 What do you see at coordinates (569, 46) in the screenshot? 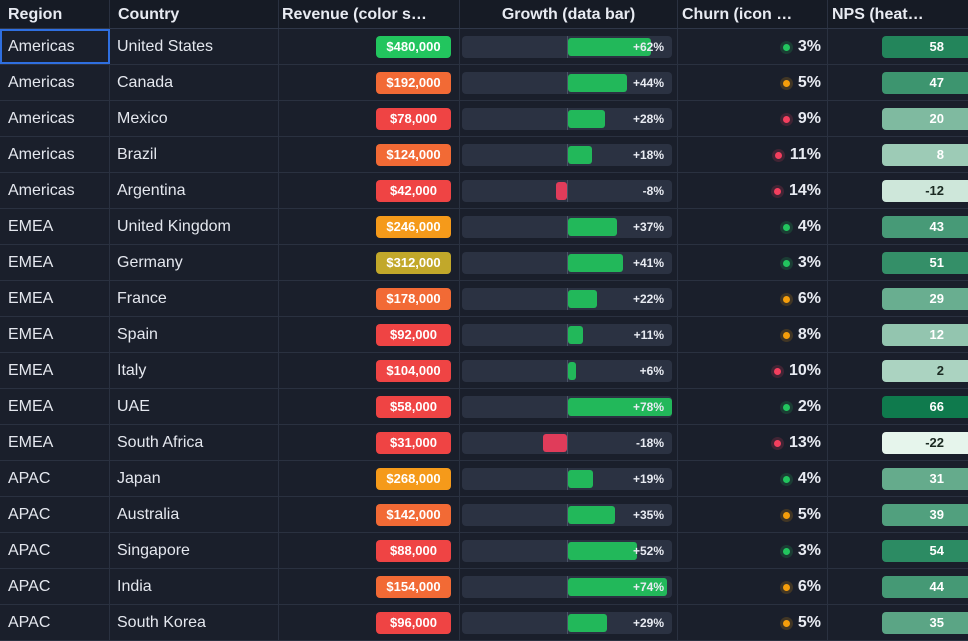
I see `cell-growth: +62%` at bounding box center [569, 46].